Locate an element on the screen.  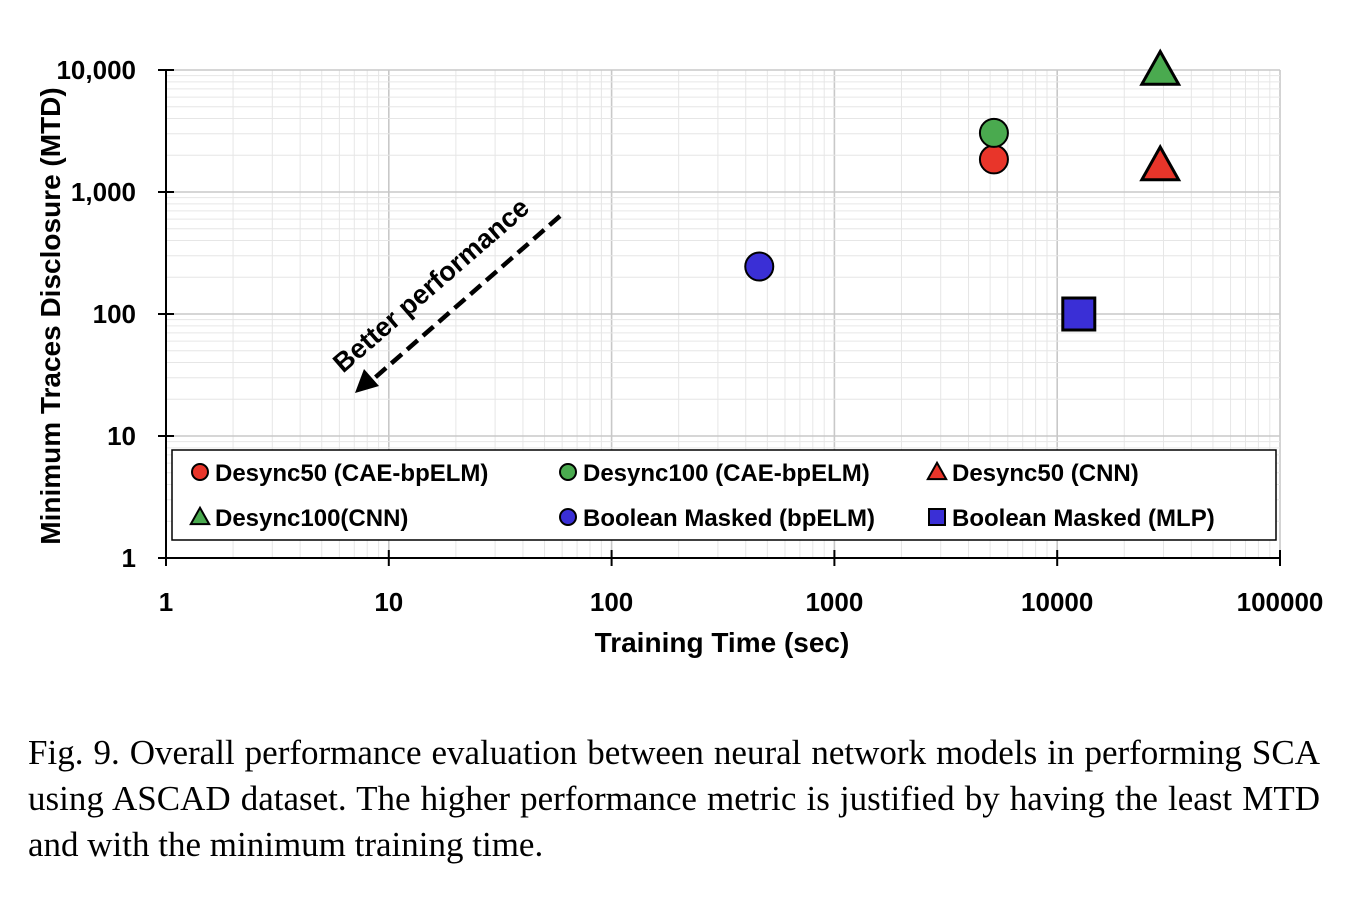
legend-box is located at coordinates (724, 495).